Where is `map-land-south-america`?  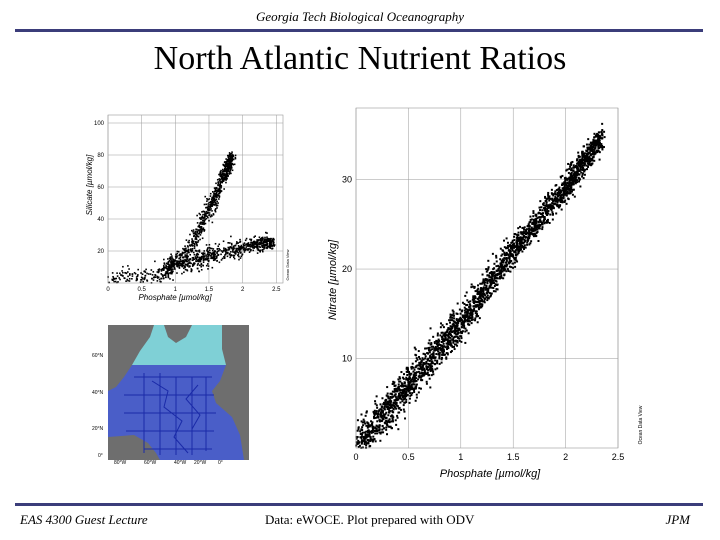 map-land-south-america is located at coordinates (134, 447).